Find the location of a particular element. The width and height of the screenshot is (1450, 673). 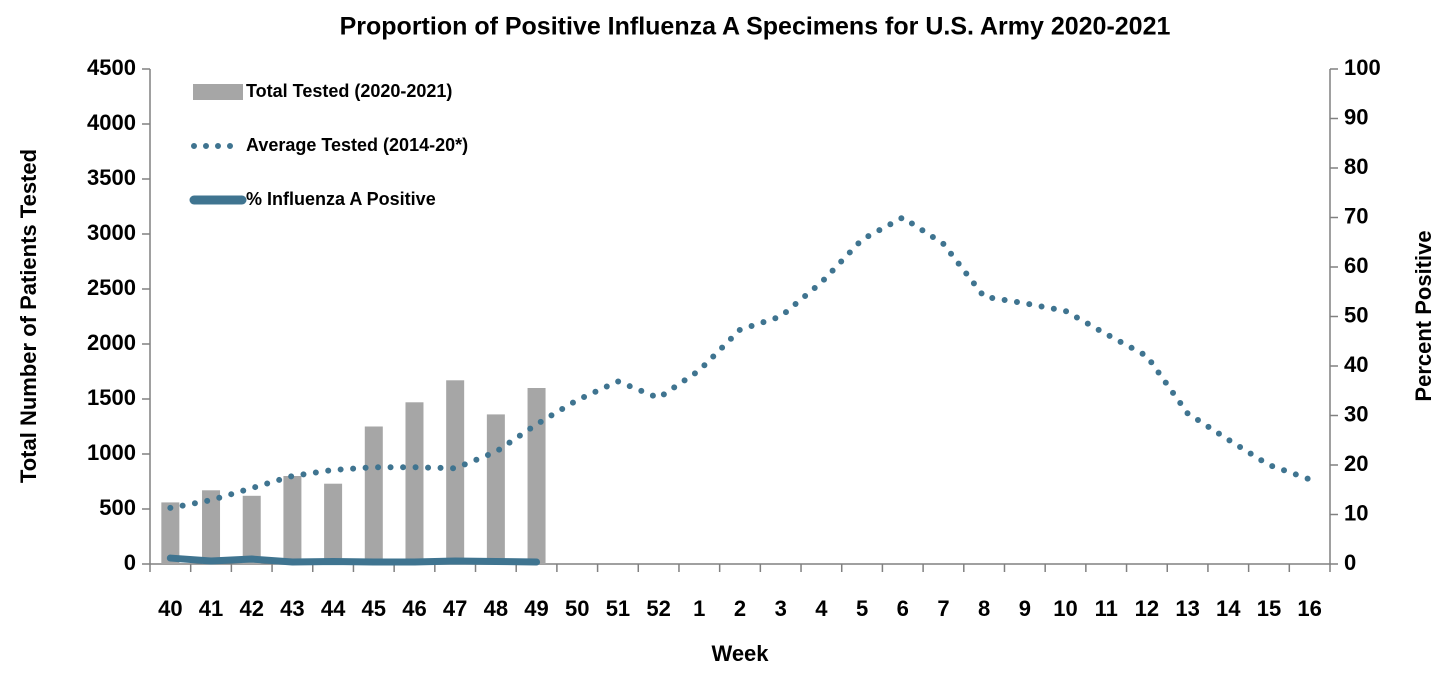

x-tick-label: 47 is located at coordinates (455, 608).